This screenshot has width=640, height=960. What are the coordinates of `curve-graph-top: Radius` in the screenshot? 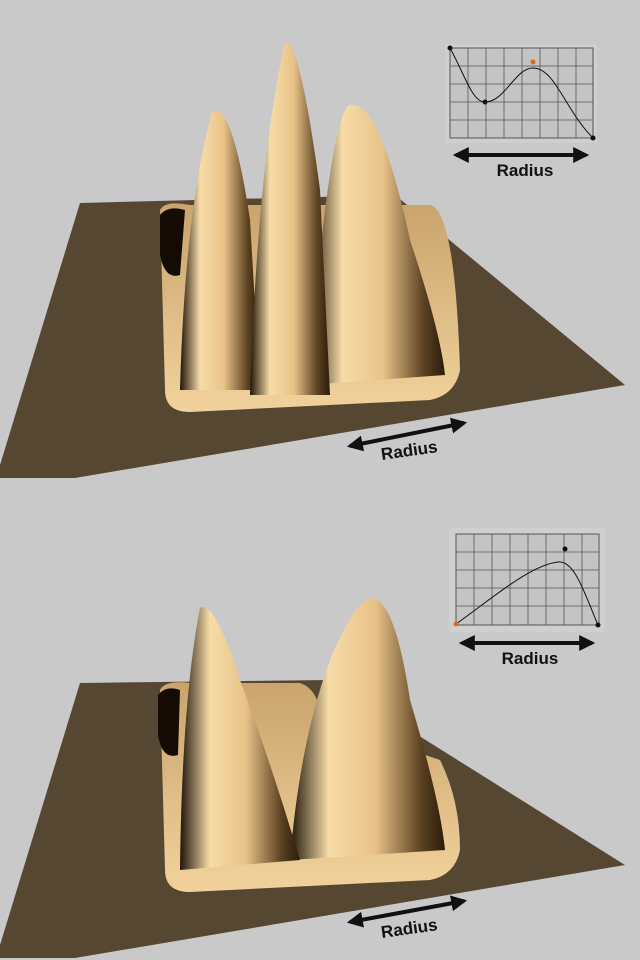 It's located at (521, 112).